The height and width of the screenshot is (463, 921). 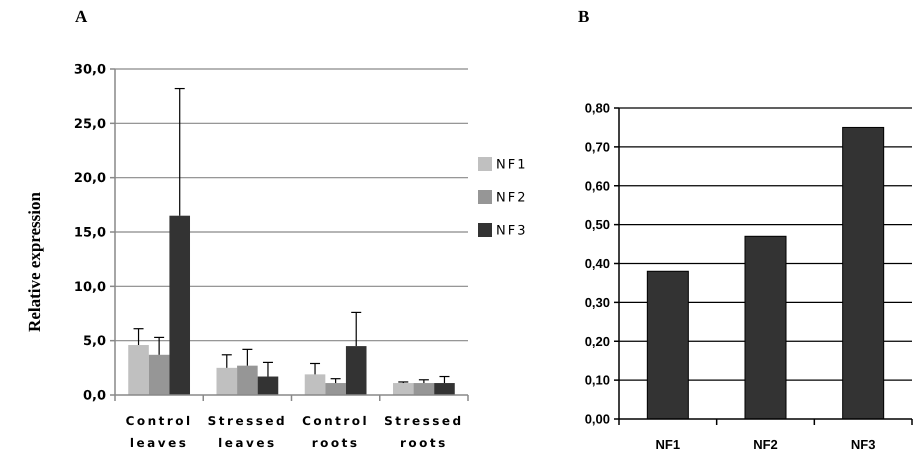 What do you see at coordinates (512, 198) in the screenshot?
I see `legend-label: NF2` at bounding box center [512, 198].